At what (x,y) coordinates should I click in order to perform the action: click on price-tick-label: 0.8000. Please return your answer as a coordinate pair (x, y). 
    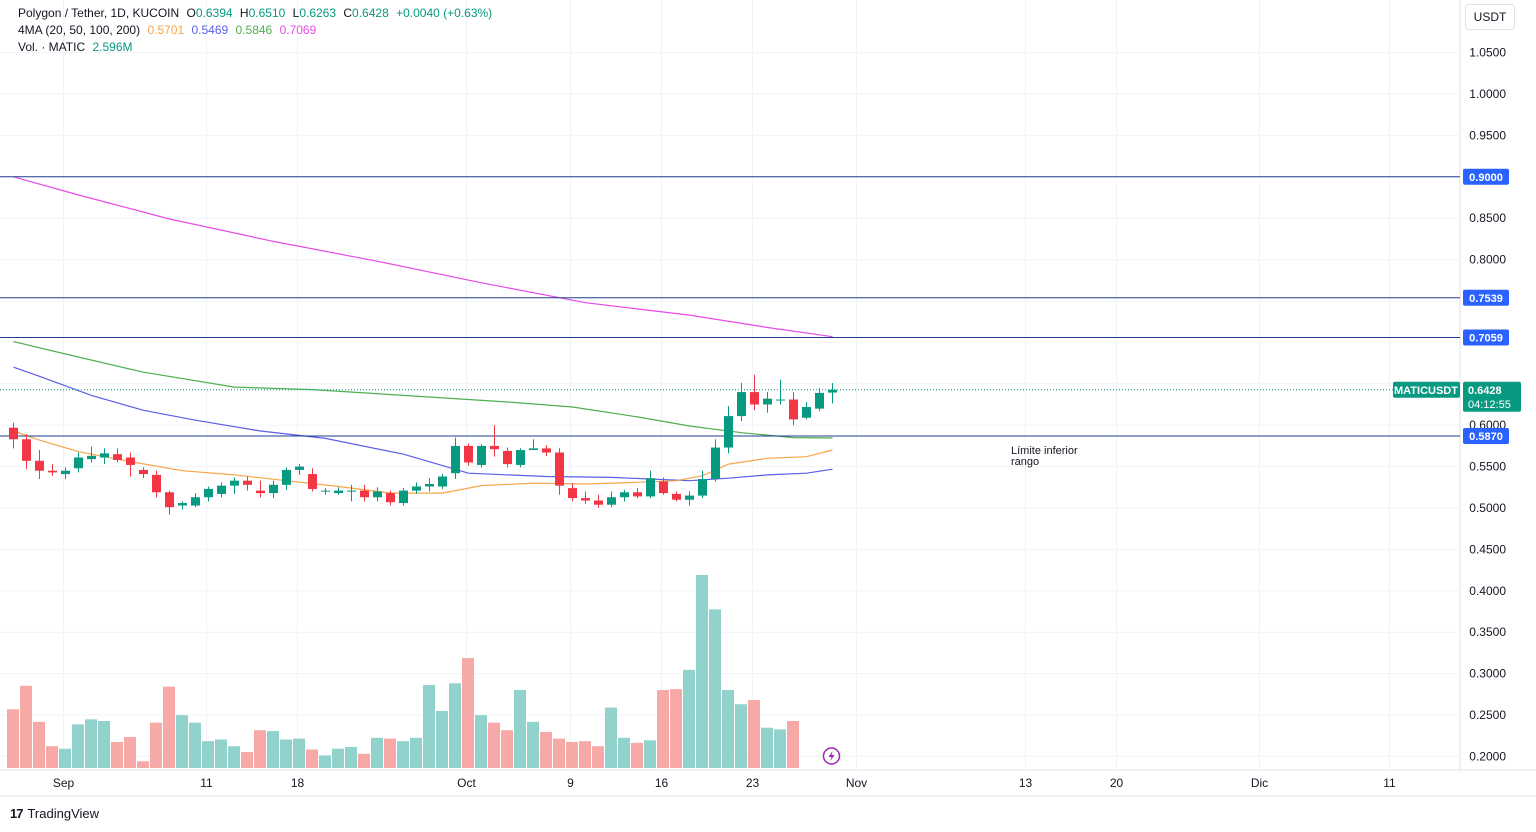
    Looking at the image, I should click on (1487, 260).